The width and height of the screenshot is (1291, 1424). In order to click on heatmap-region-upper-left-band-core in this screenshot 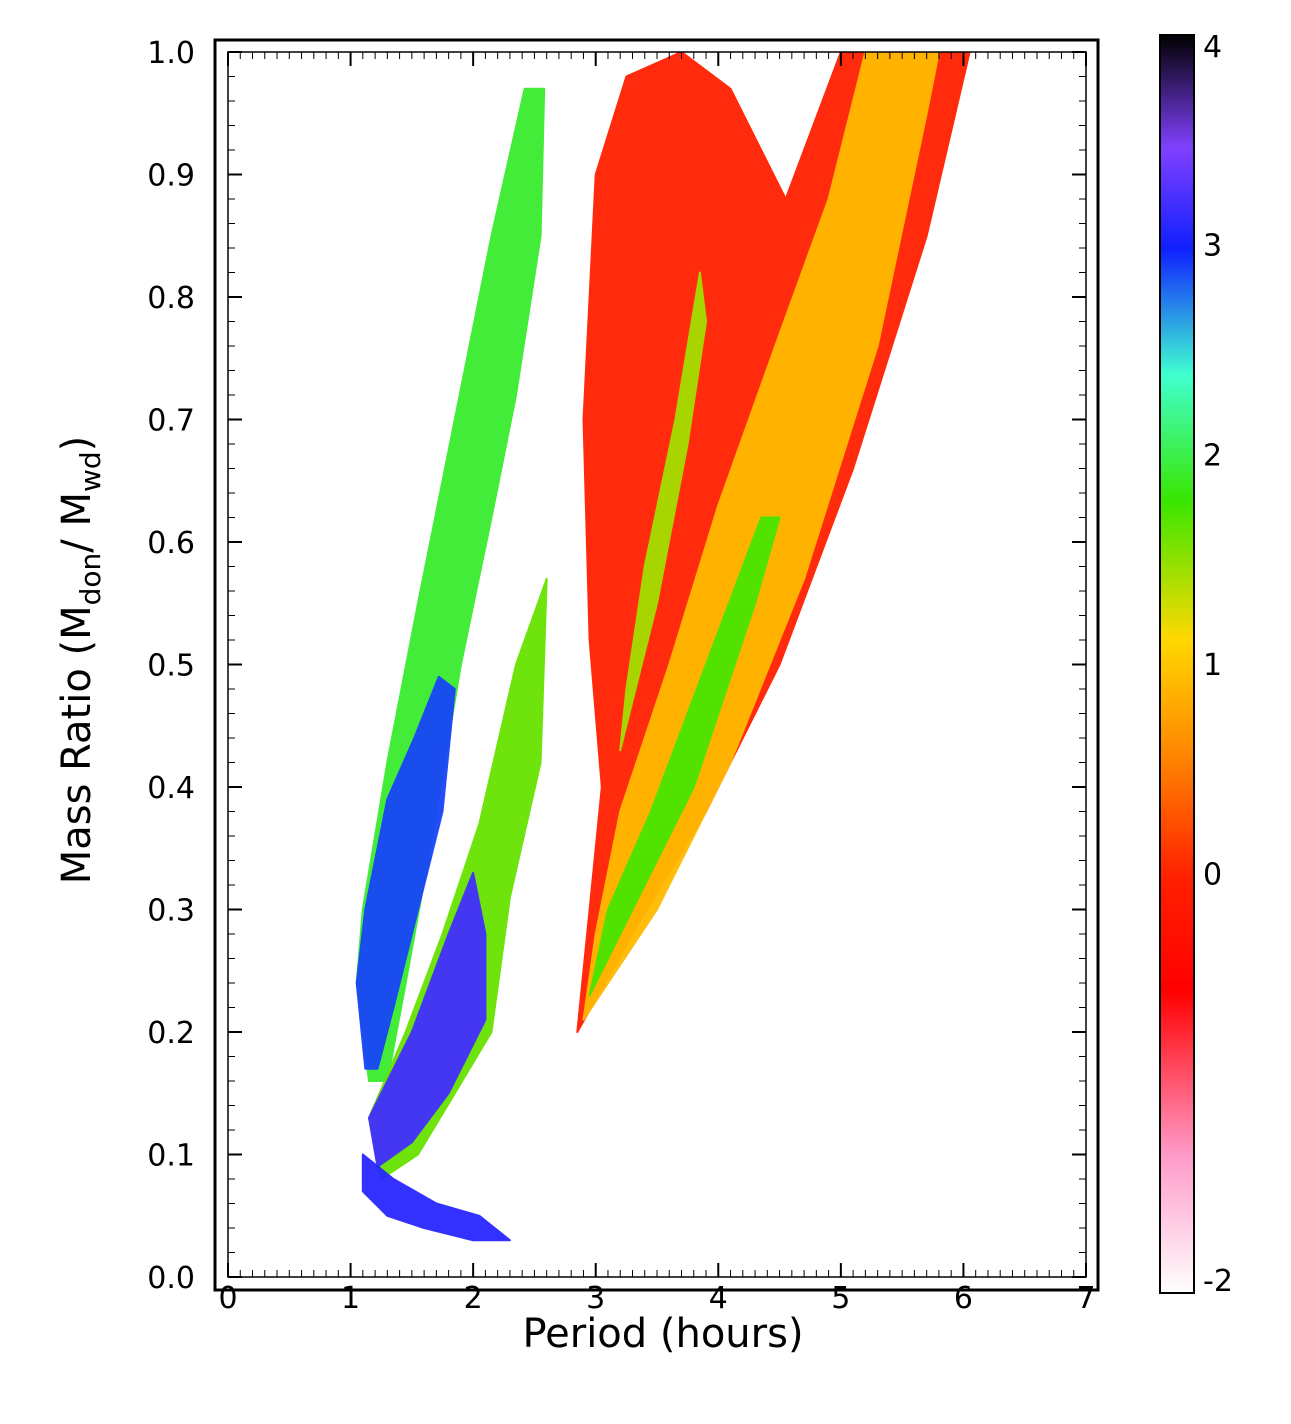, I will do `click(405, 872)`.